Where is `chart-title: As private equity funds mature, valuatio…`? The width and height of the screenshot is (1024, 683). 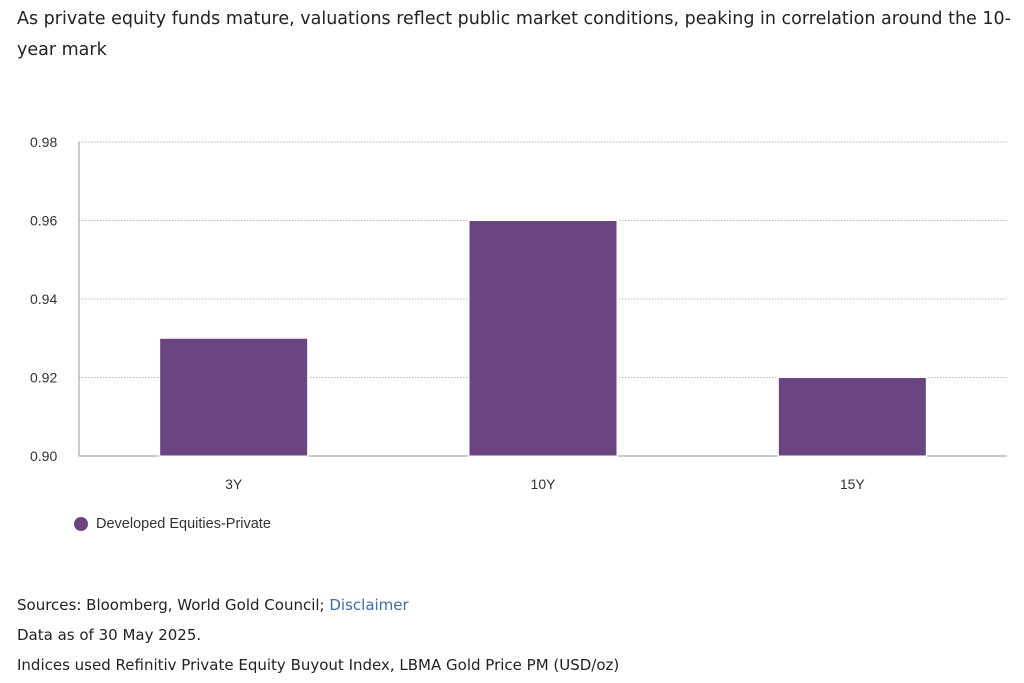 chart-title: As private equity funds mature, valuatio… is located at coordinates (514, 34).